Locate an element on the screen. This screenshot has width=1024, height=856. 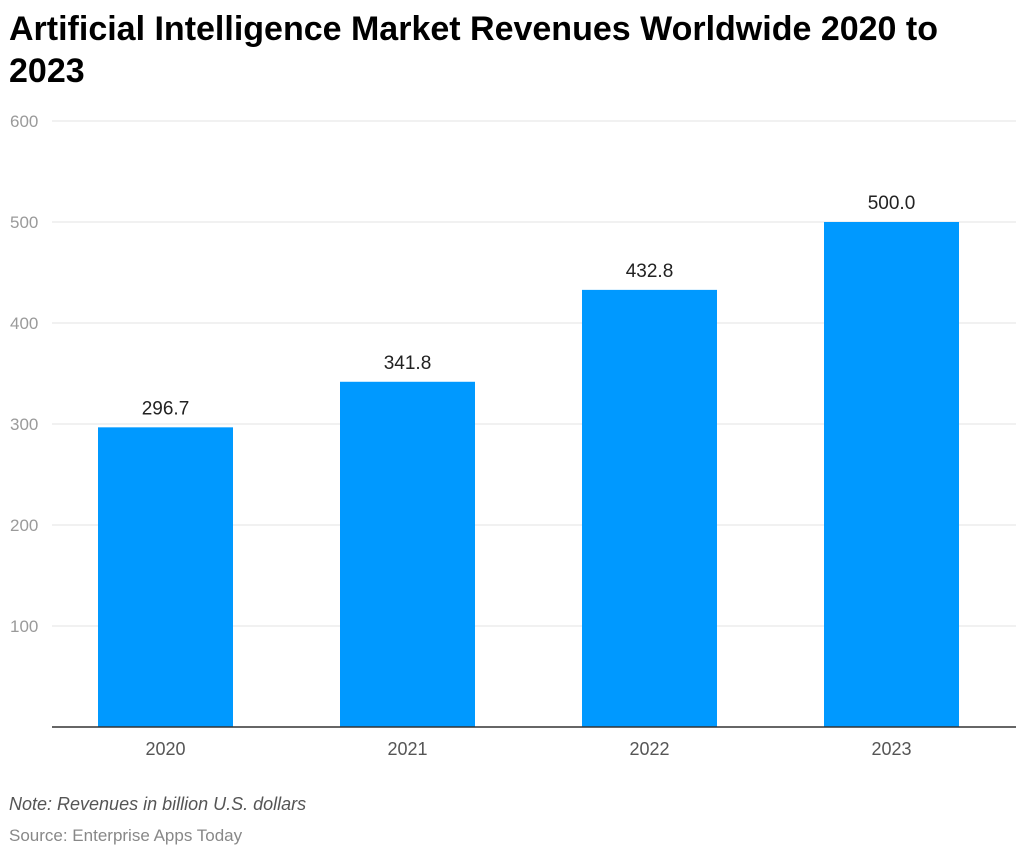
y-tick-label: 400 is located at coordinates (24, 323).